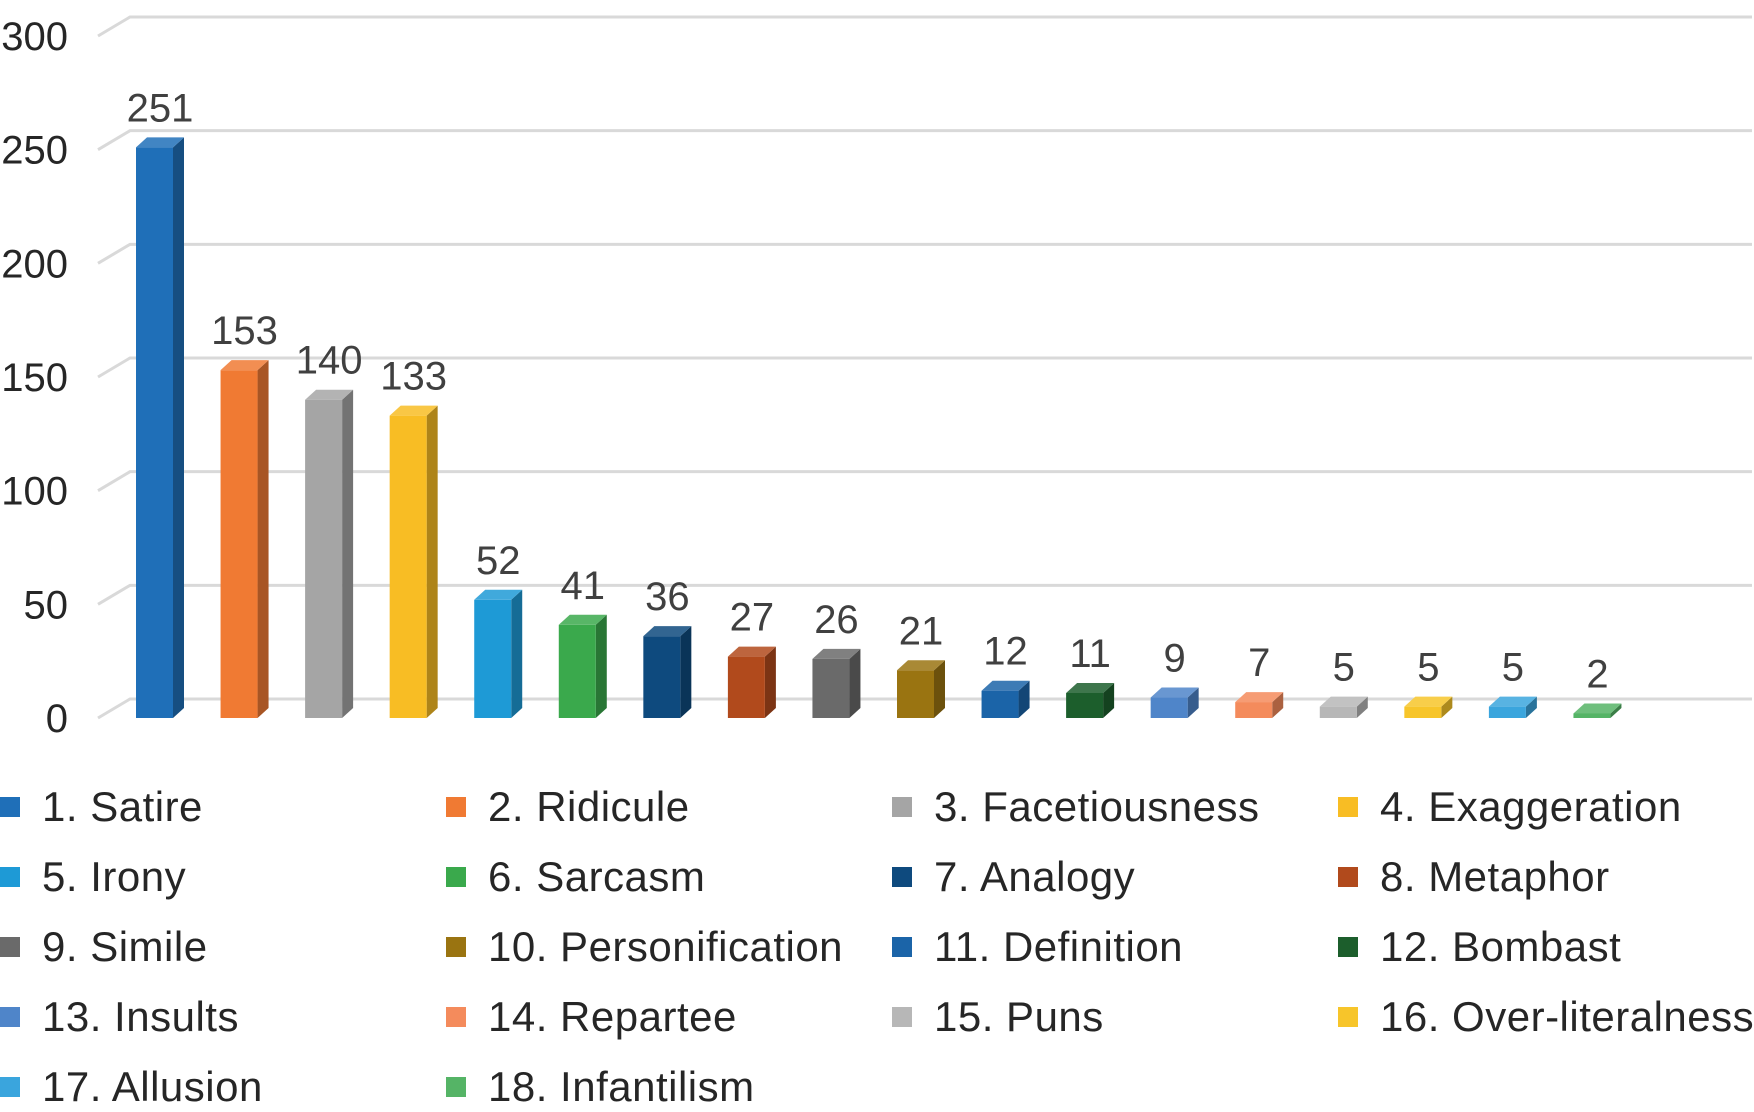 The height and width of the screenshot is (1112, 1754). What do you see at coordinates (140, 1016) in the screenshot?
I see `legend-label: 13. Insults` at bounding box center [140, 1016].